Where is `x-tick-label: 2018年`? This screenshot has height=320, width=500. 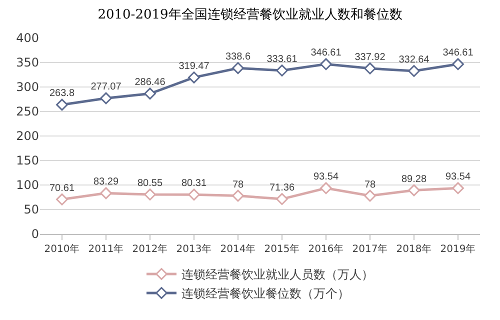
x-tick-label: 2018年 is located at coordinates (414, 249).